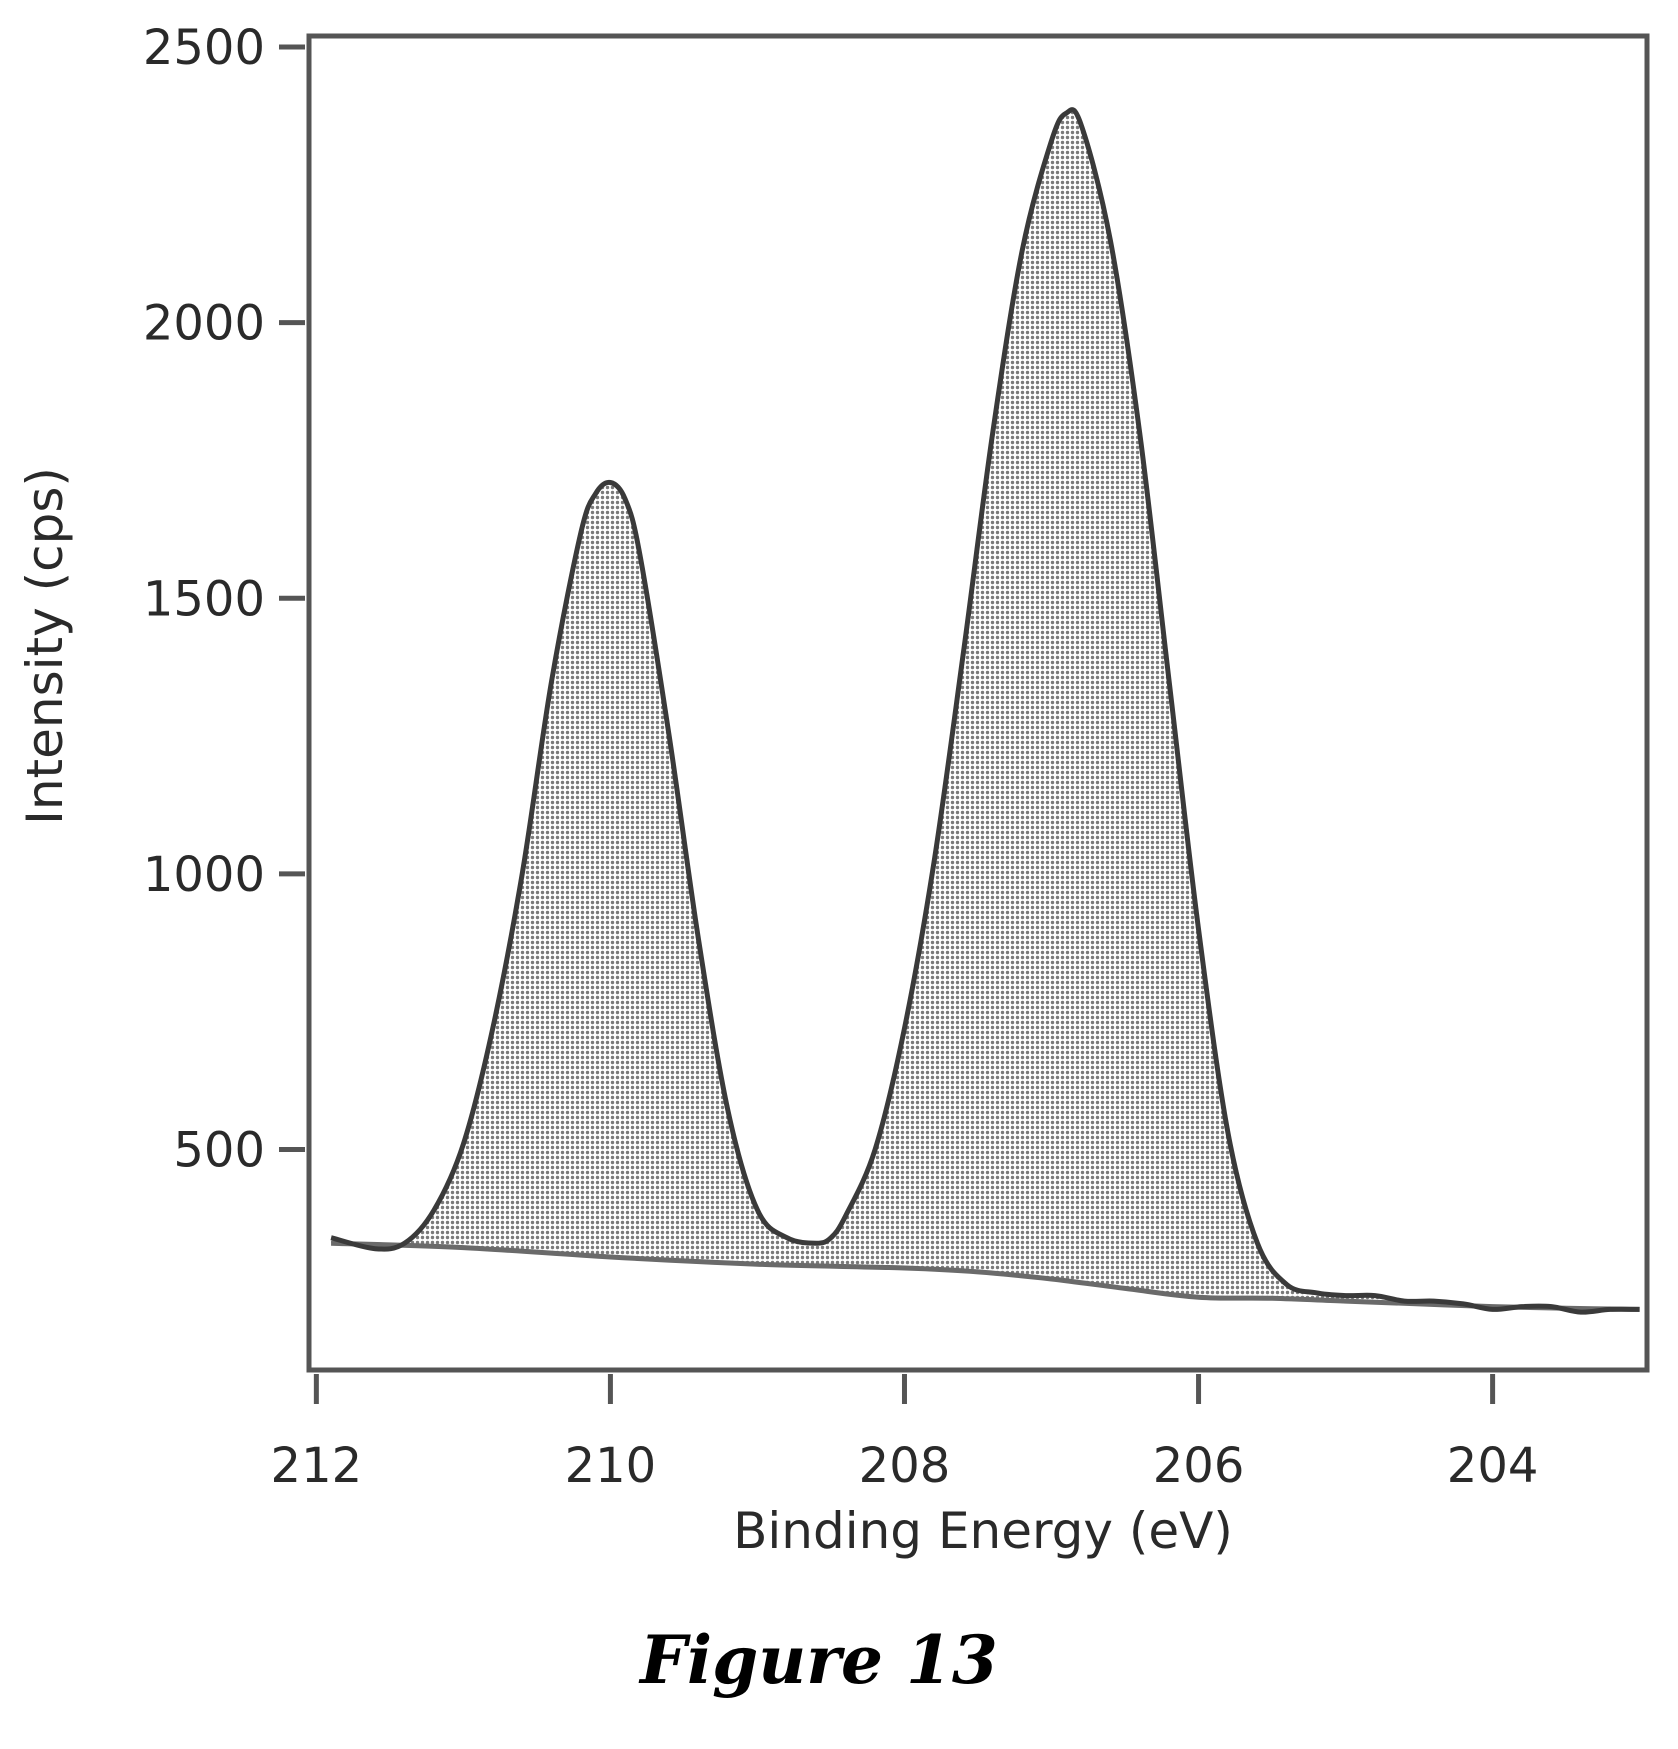 The width and height of the screenshot is (1678, 1749). I want to click on x-axis-title: Binding Energy (eV), so click(983, 1531).